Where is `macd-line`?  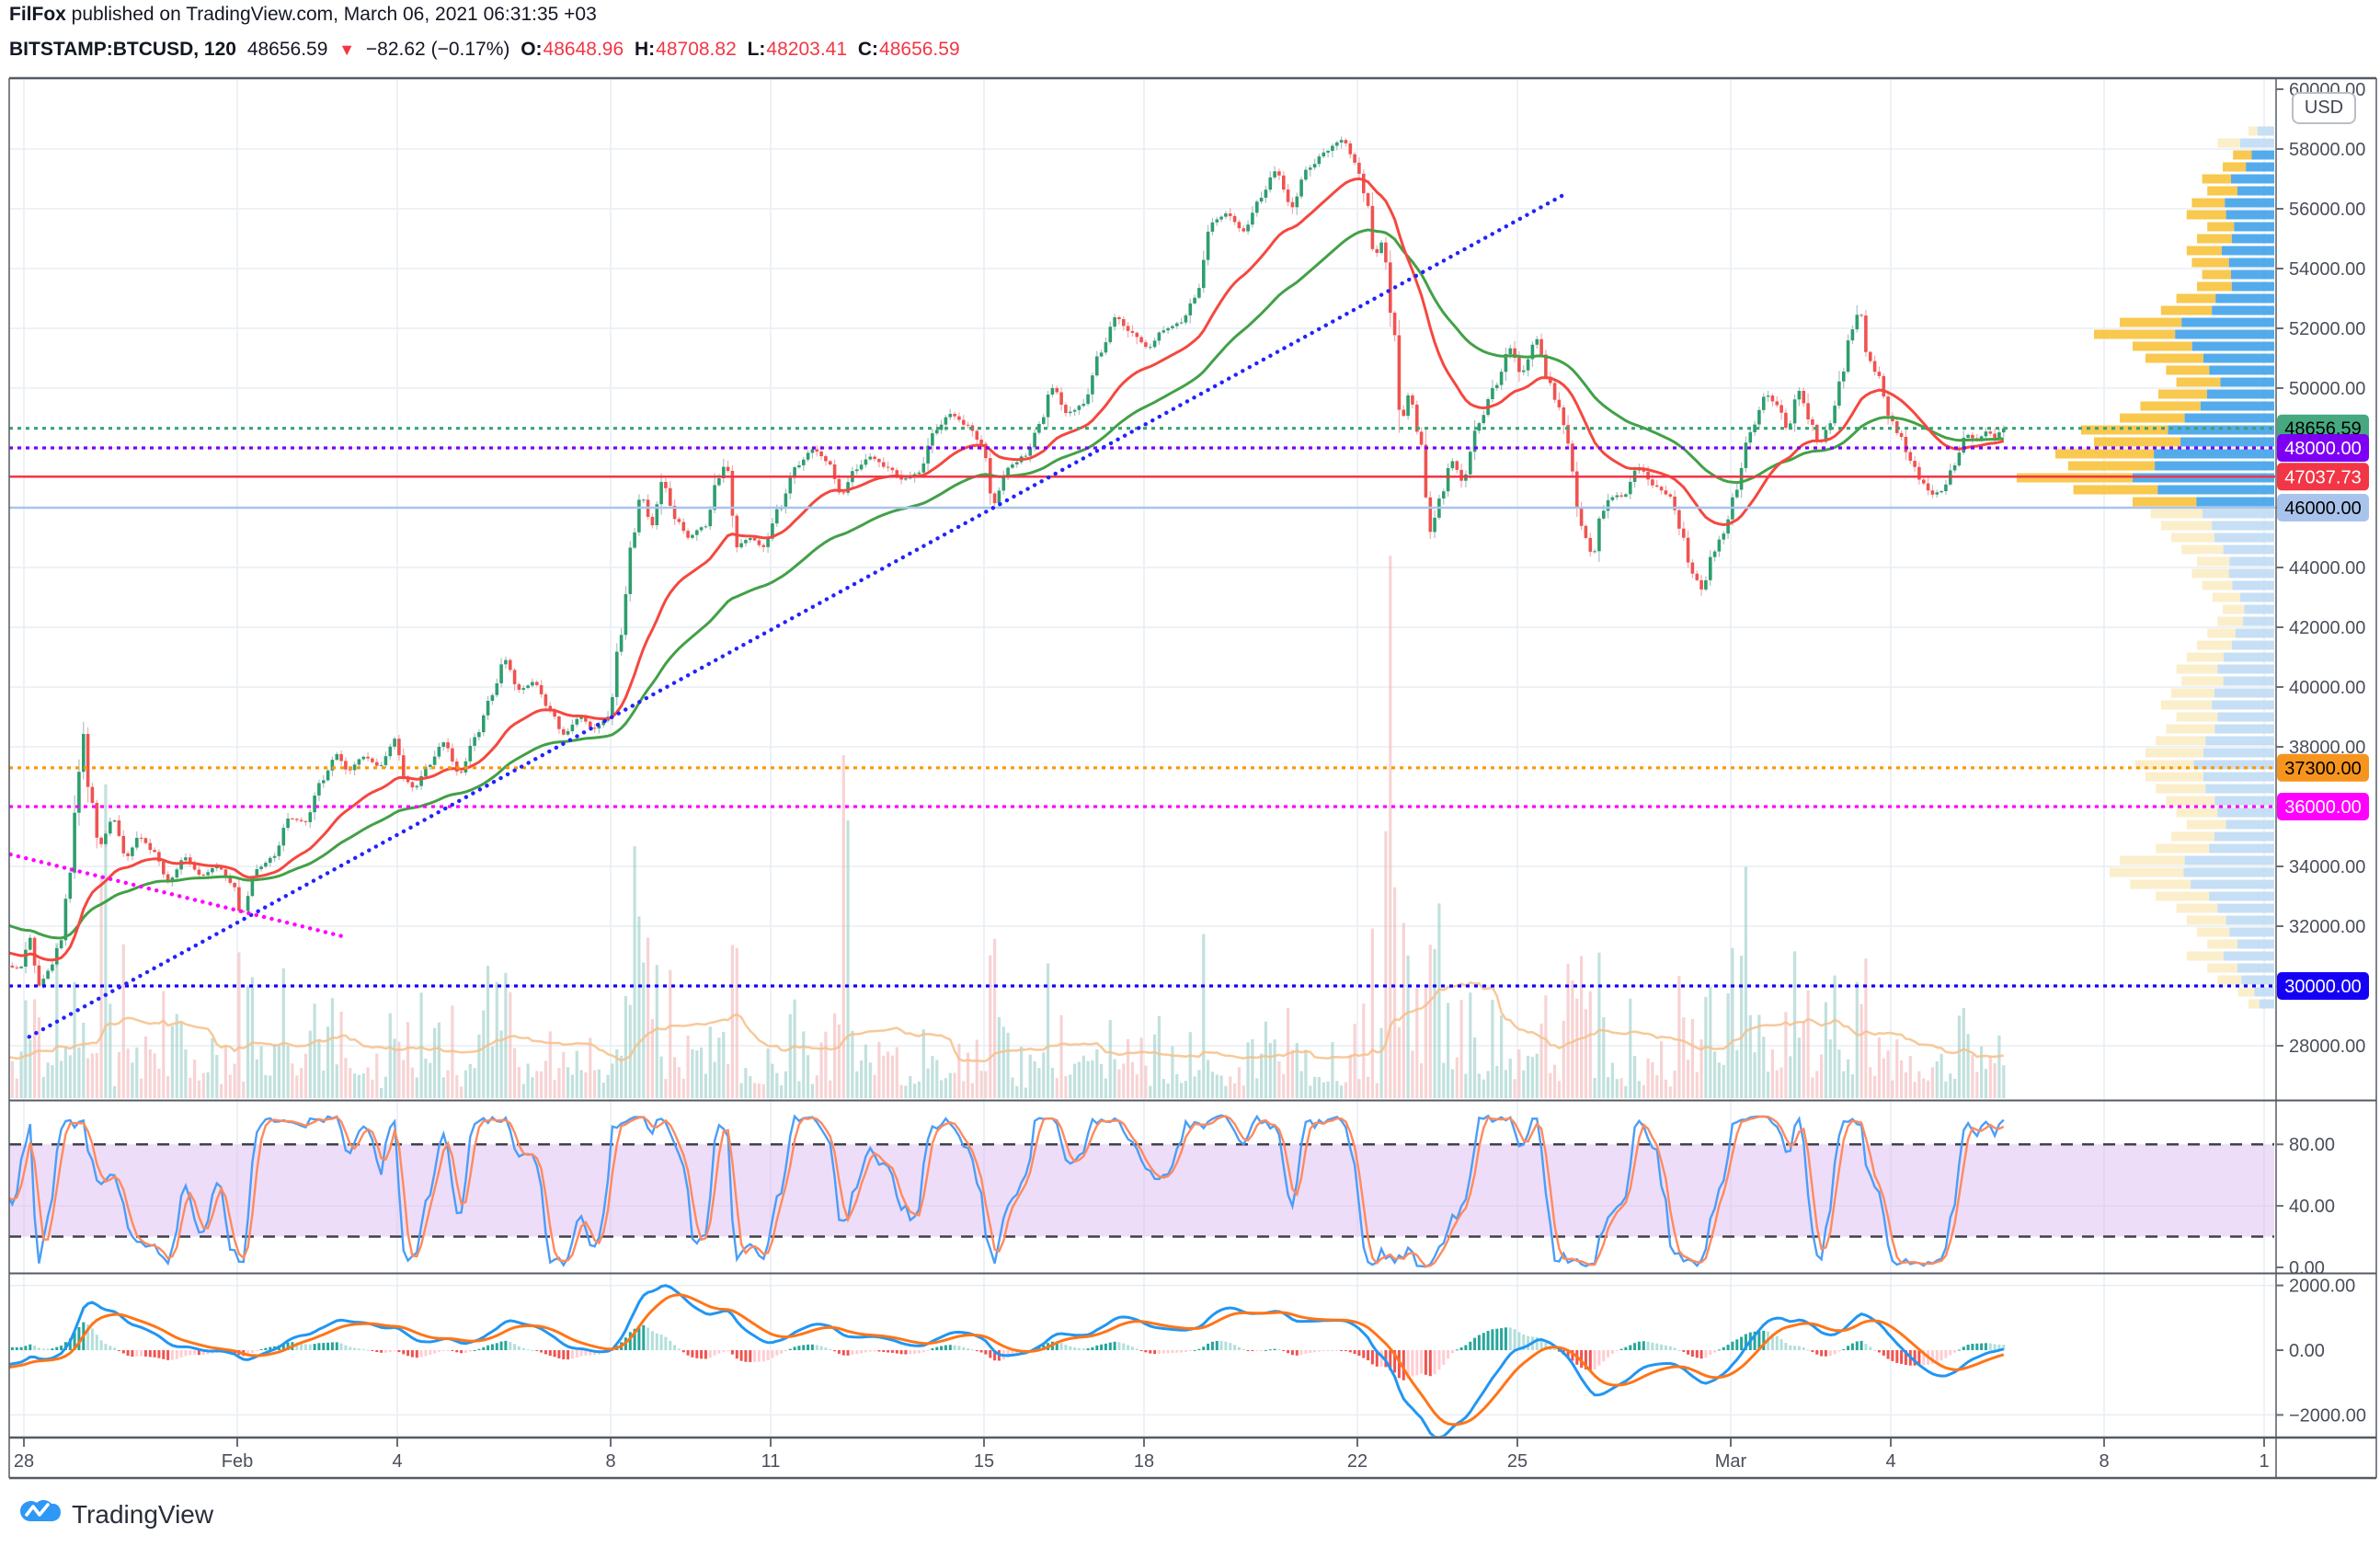 macd-line is located at coordinates (1007, 1360).